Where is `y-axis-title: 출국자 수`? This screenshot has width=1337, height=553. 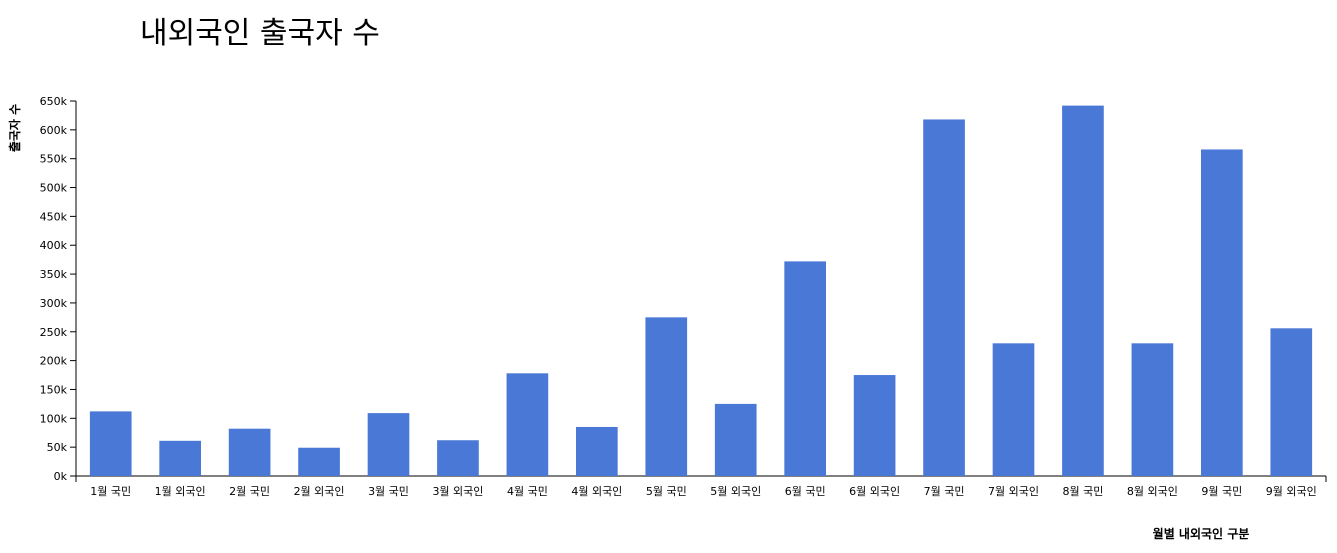 y-axis-title: 출국자 수 is located at coordinates (14, 128).